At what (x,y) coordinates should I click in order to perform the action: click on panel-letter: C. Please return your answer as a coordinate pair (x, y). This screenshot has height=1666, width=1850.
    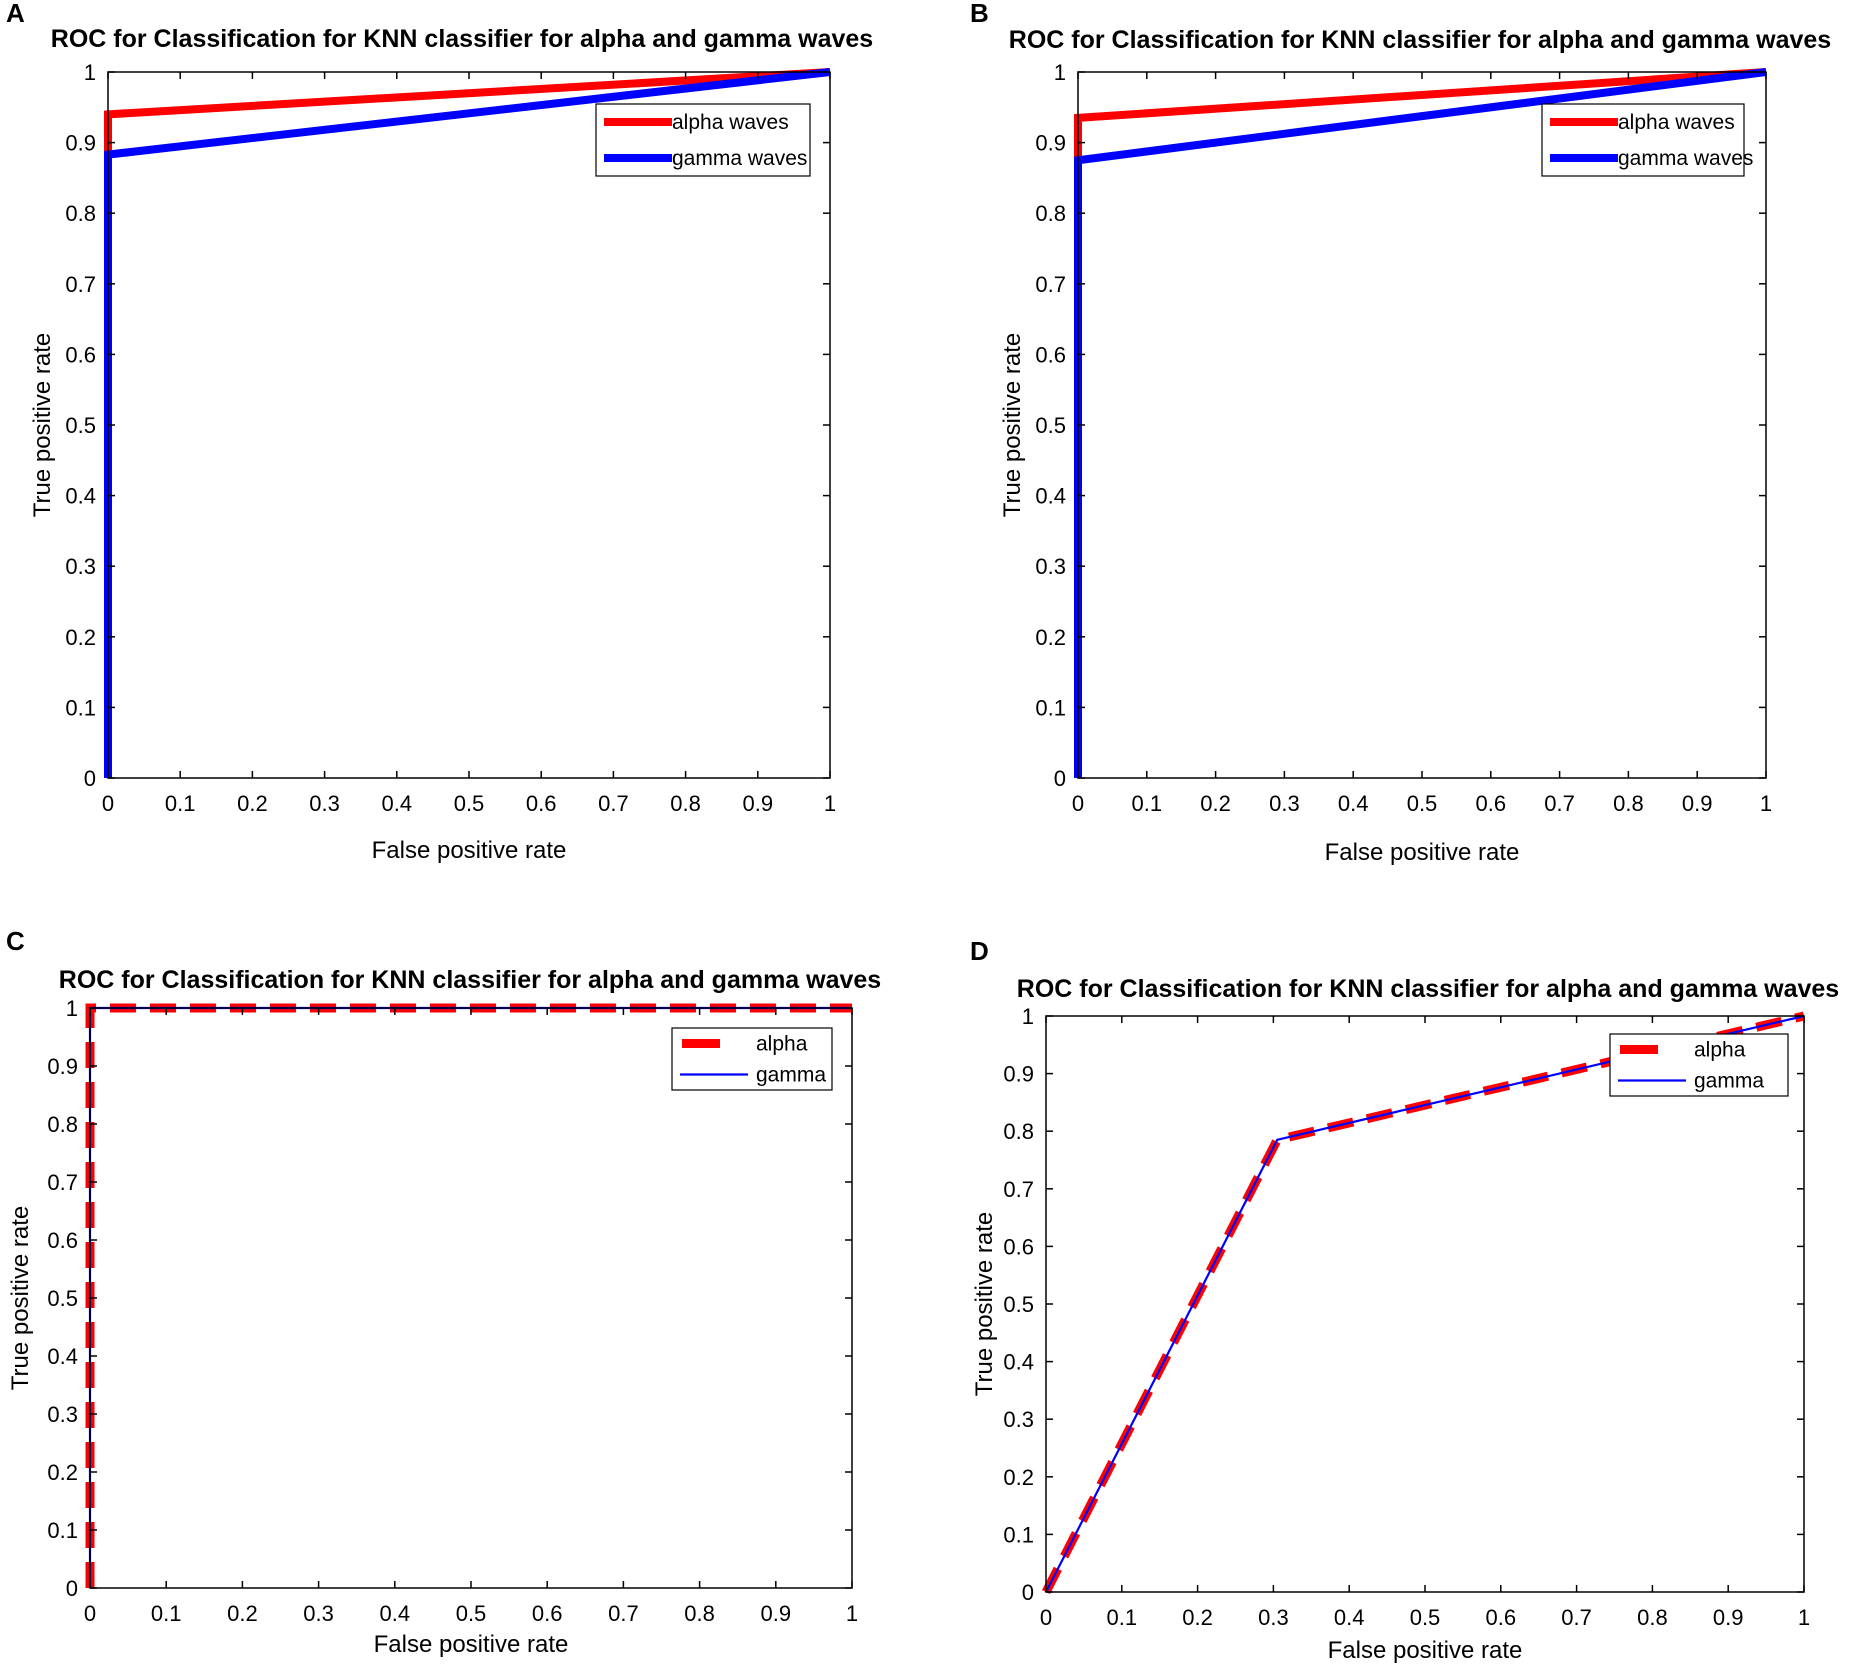
    Looking at the image, I should click on (15, 941).